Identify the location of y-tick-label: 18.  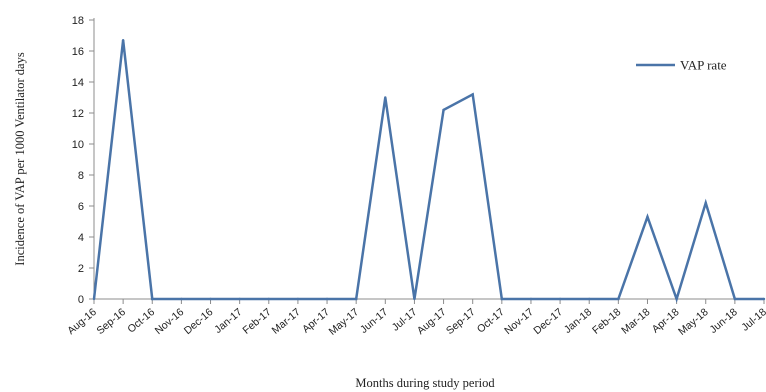
(78, 21).